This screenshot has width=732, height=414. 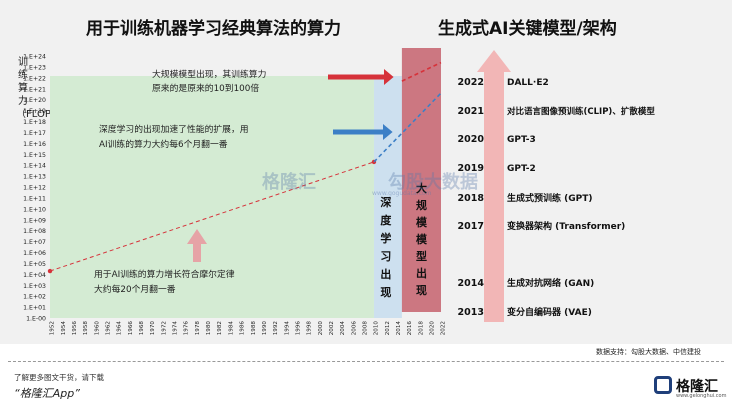 I want to click on timeline-model: GPT-3, so click(x=521, y=140).